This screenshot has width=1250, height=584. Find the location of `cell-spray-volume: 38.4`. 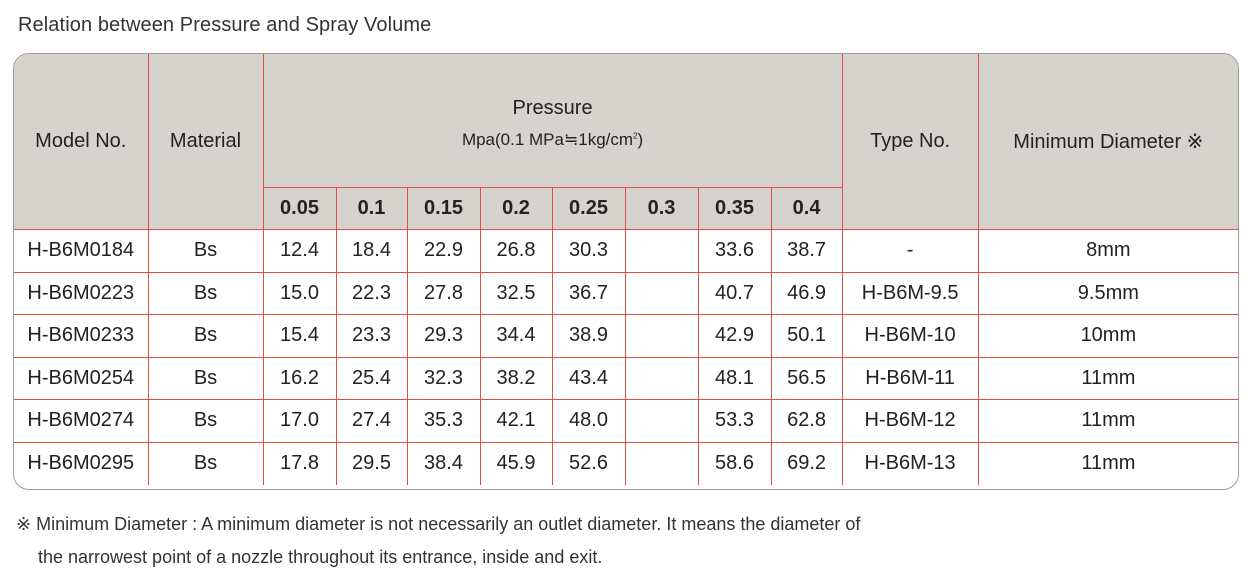

cell-spray-volume: 38.4 is located at coordinates (443, 463).